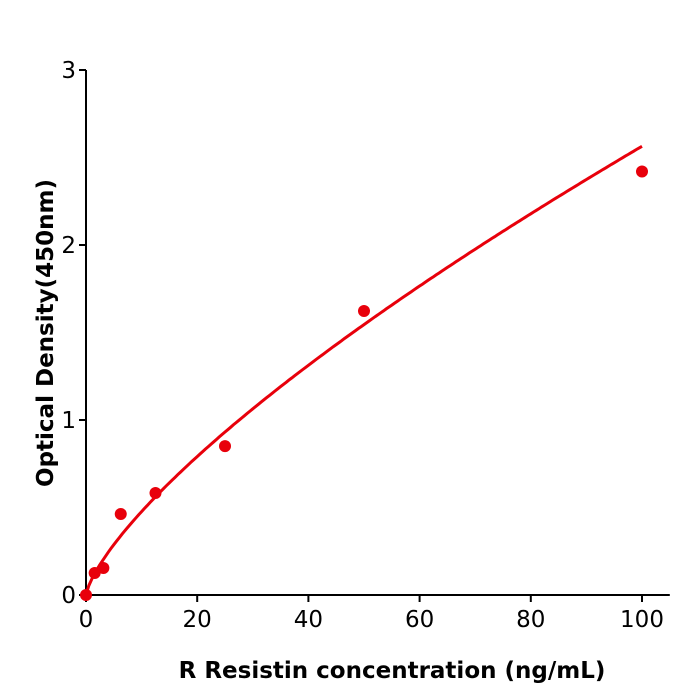  Describe the element at coordinates (86, 620) in the screenshot. I see `x-tick-label: 0` at that location.